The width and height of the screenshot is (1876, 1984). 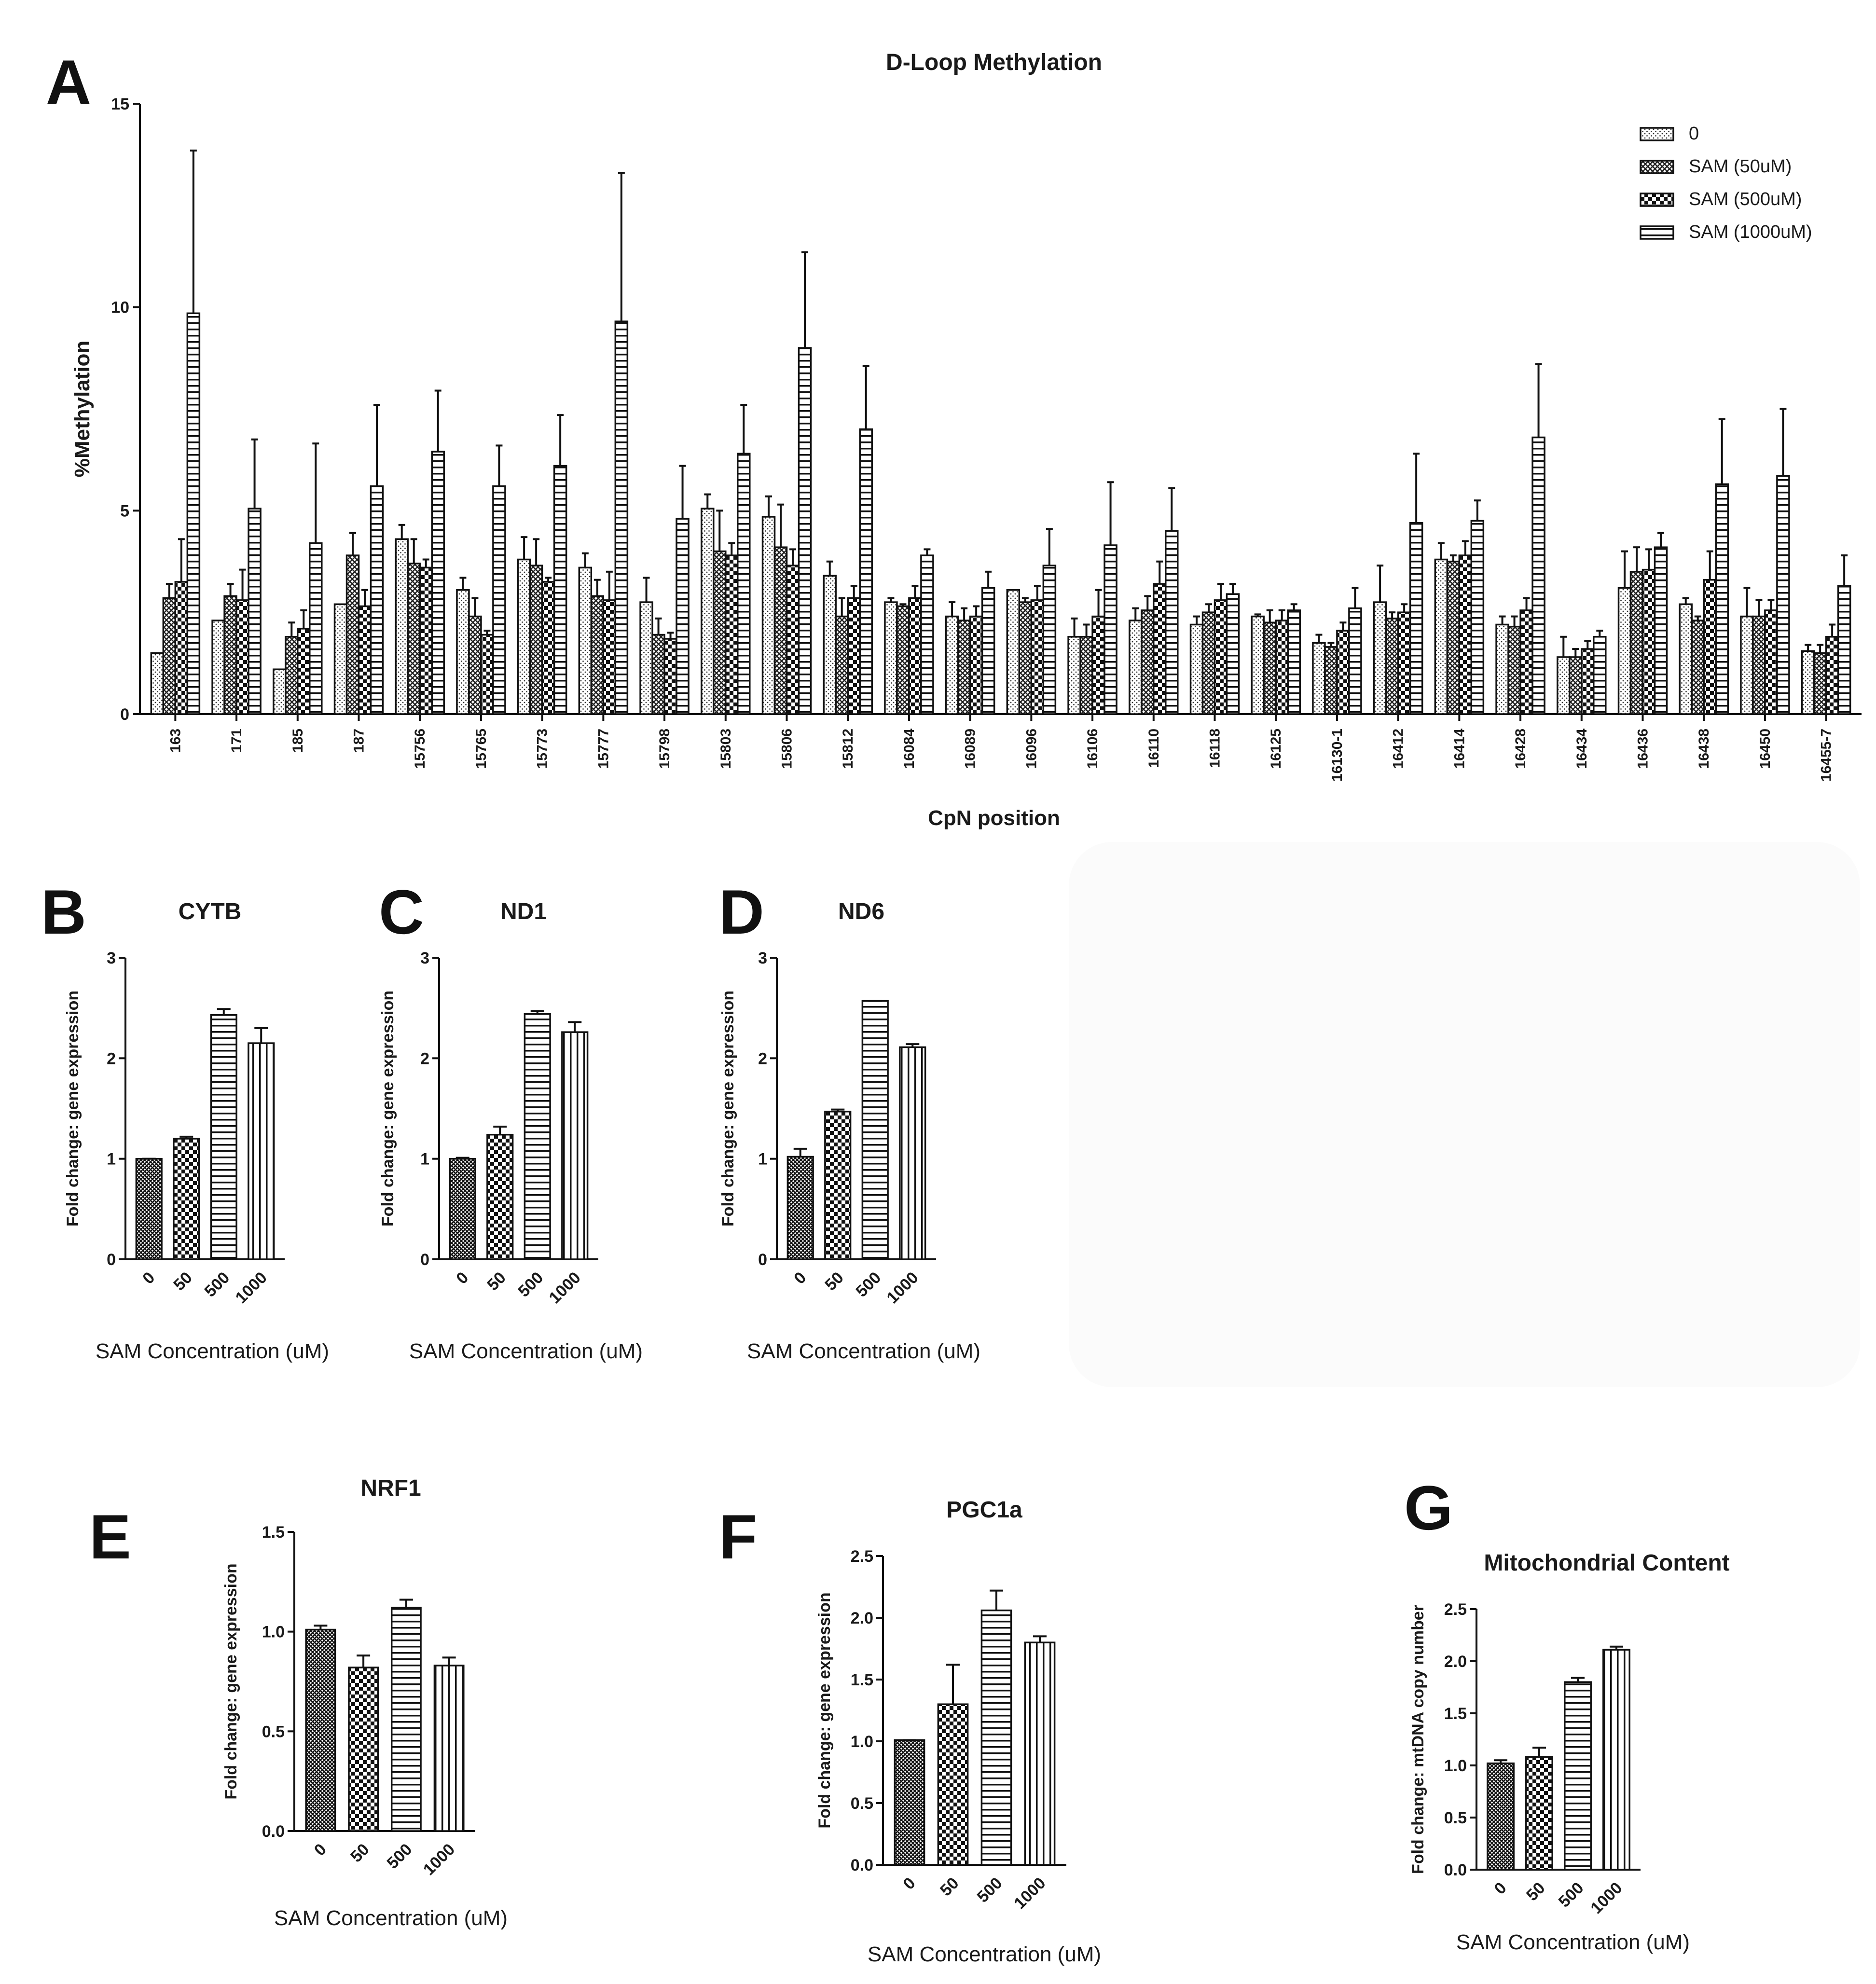 What do you see at coordinates (575, 1145) in the screenshot?
I see `bar-c` at bounding box center [575, 1145].